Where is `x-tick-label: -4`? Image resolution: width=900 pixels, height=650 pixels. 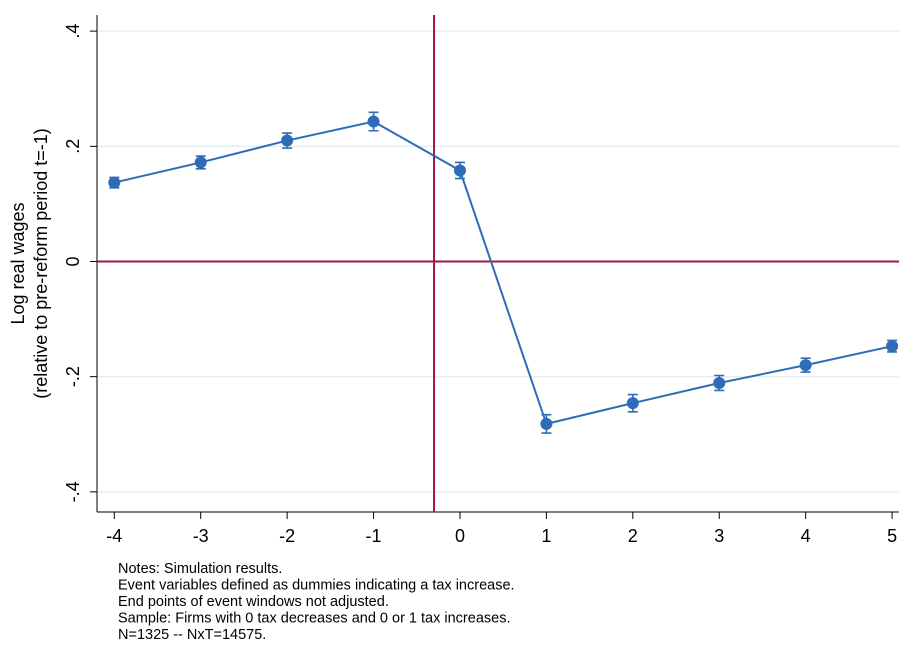 x-tick-label: -4 is located at coordinates (114, 536).